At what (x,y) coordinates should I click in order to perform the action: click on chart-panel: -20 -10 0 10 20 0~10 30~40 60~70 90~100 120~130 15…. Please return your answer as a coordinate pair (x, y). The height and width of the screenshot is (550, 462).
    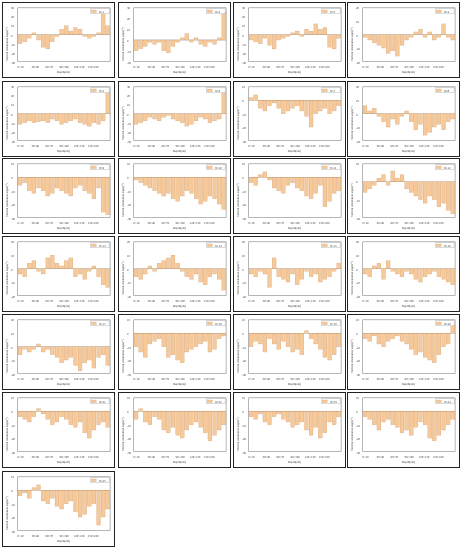
    Looking at the image, I should click on (174, 274).